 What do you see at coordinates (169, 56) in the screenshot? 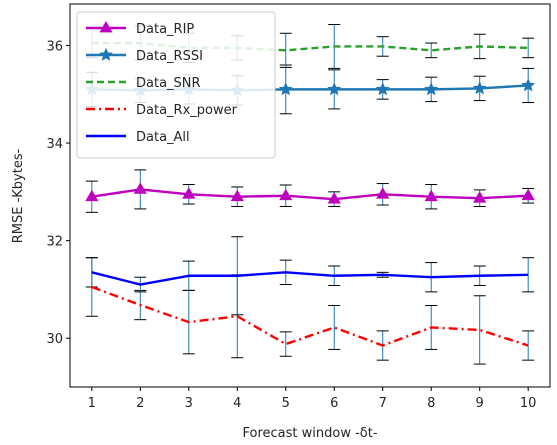
I see `legend-label: Data_RSSI` at bounding box center [169, 56].